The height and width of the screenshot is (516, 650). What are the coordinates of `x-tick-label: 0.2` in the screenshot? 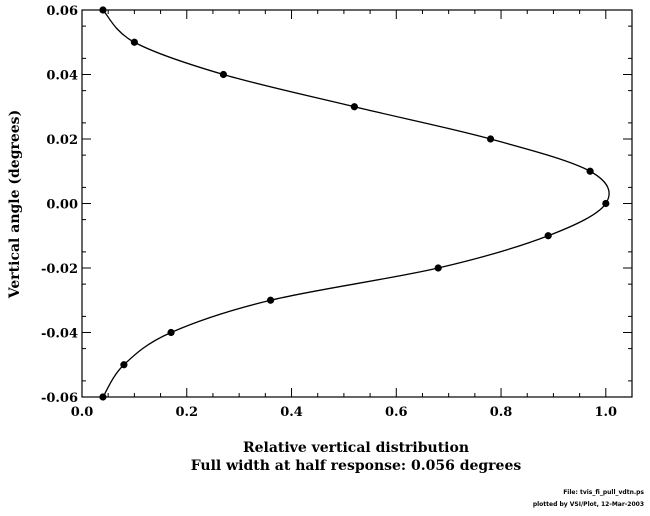 It's located at (186, 412).